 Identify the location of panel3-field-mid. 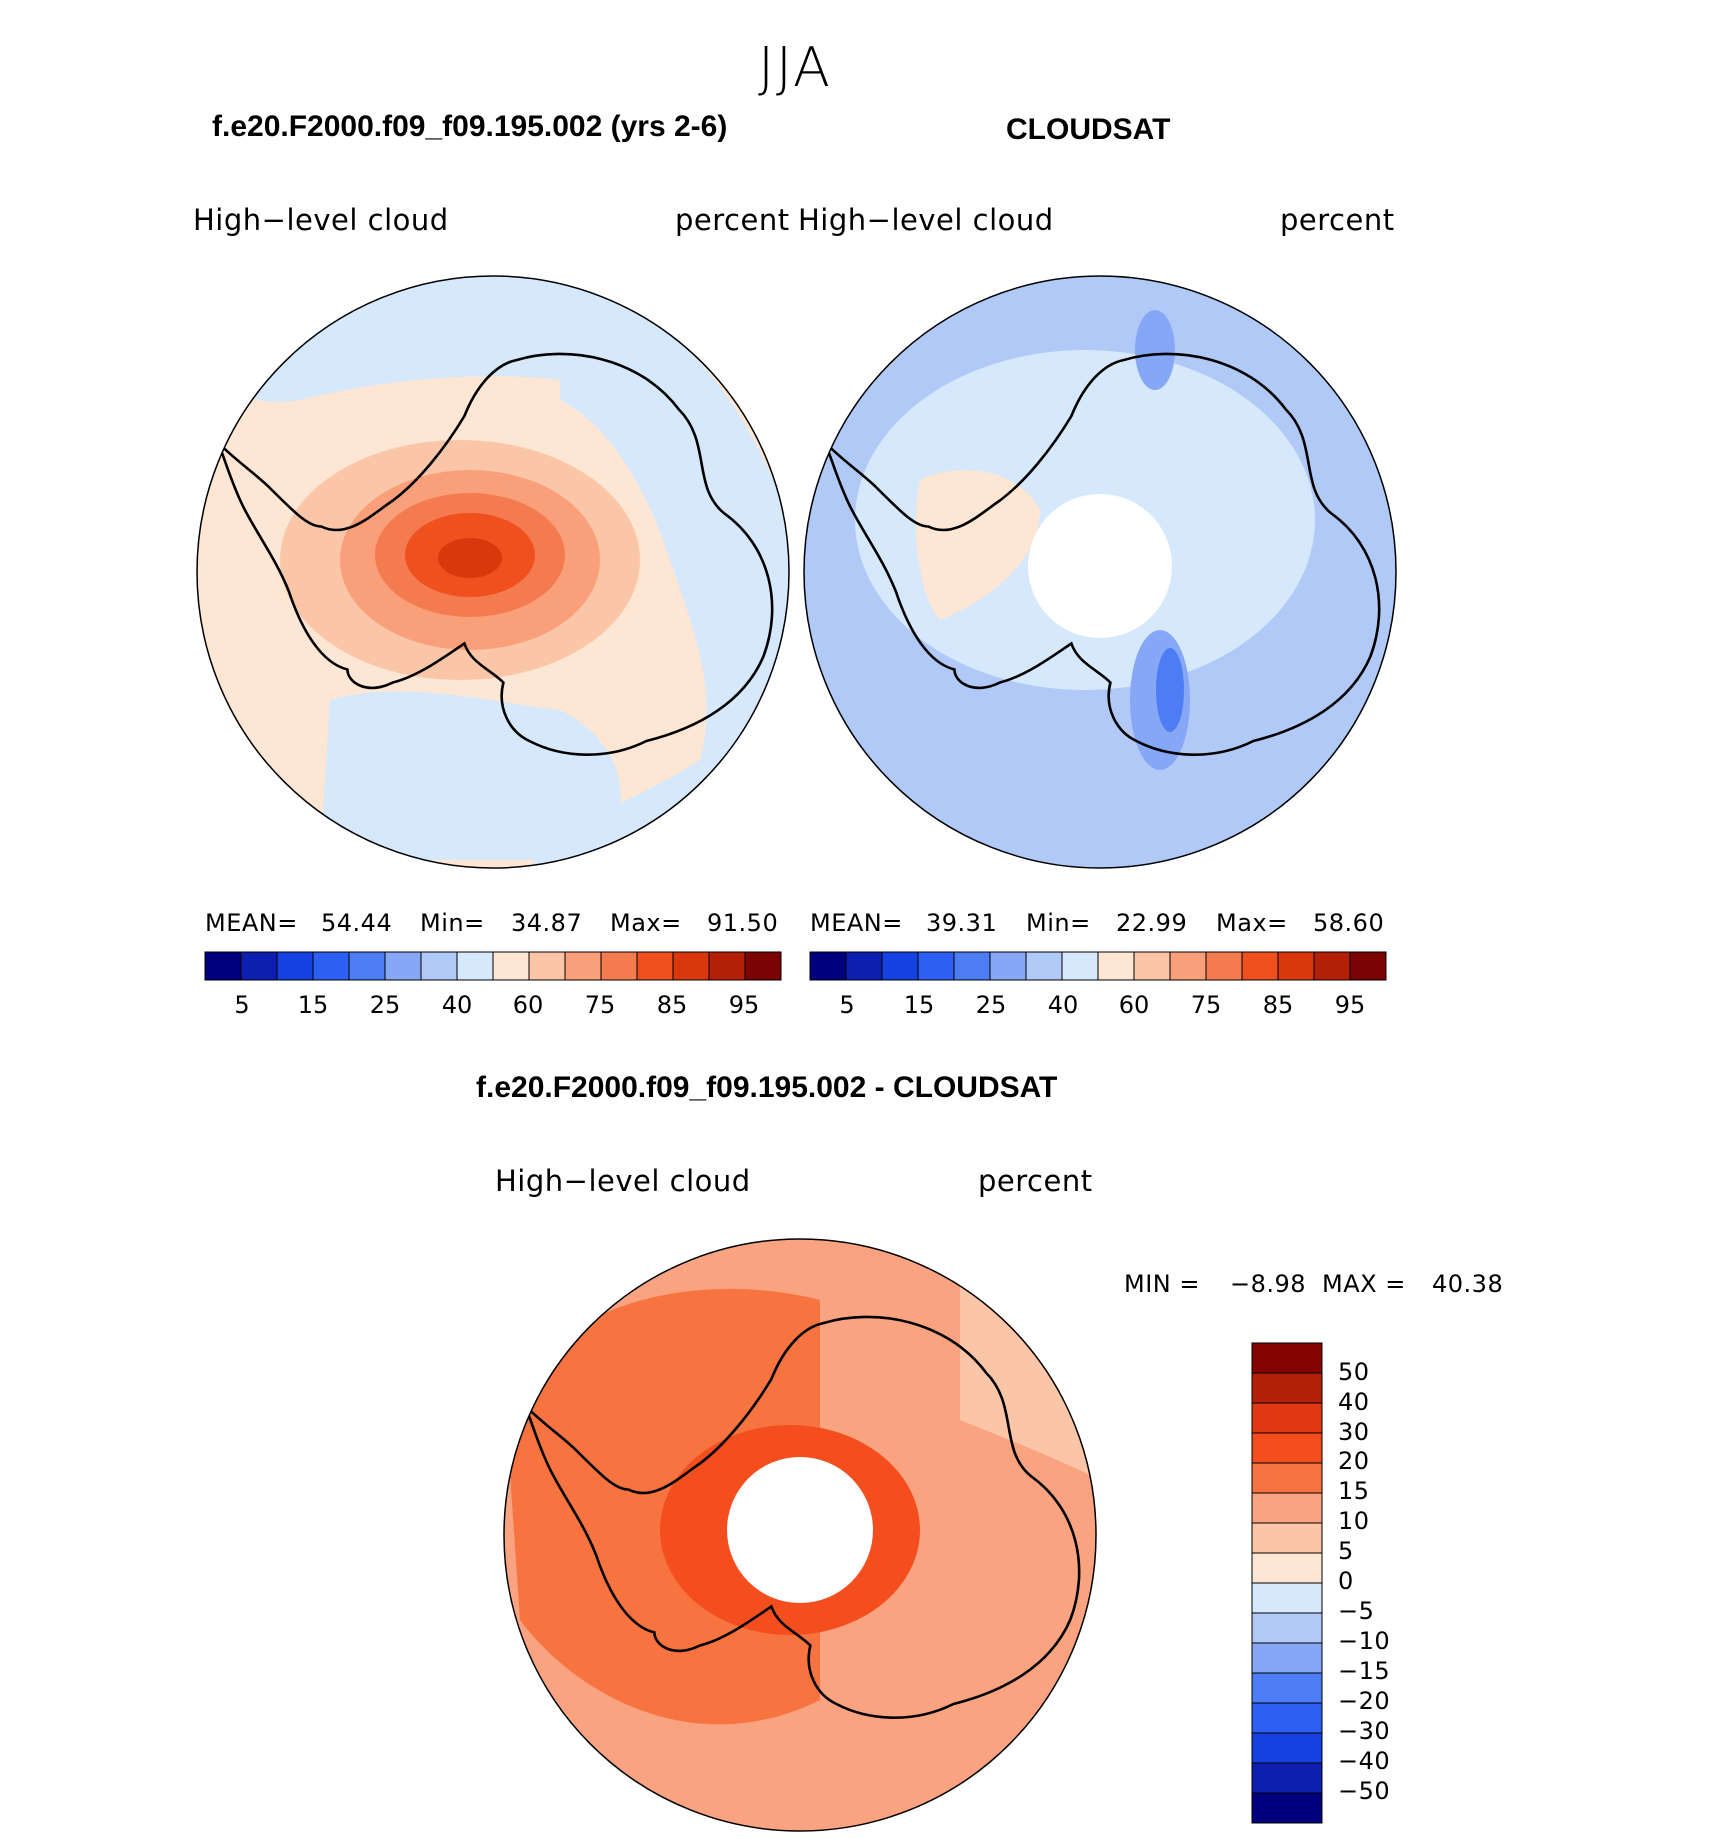
(1028, 1375).